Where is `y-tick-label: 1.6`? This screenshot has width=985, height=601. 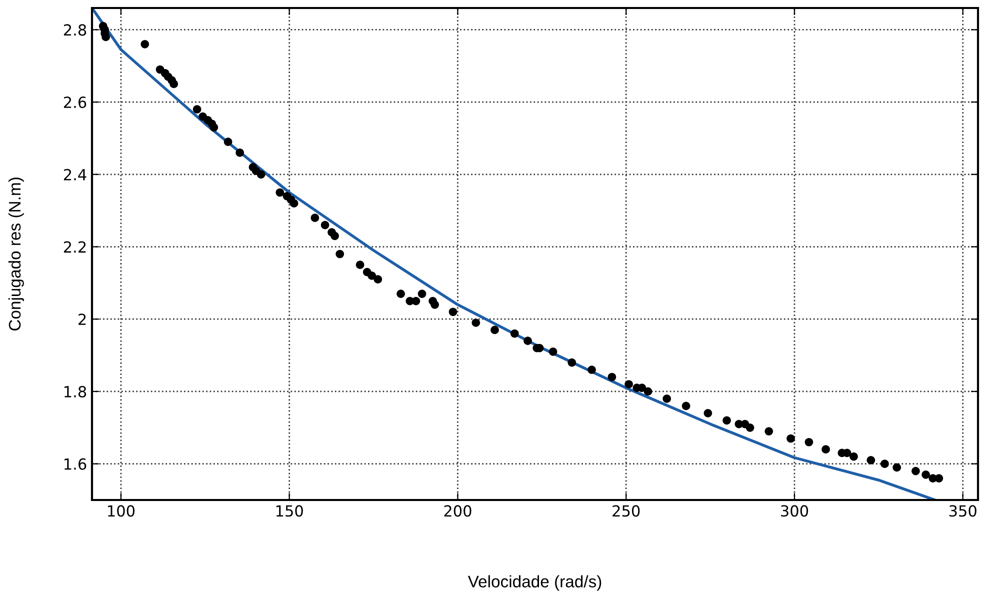 y-tick-label: 1.6 is located at coordinates (75, 464).